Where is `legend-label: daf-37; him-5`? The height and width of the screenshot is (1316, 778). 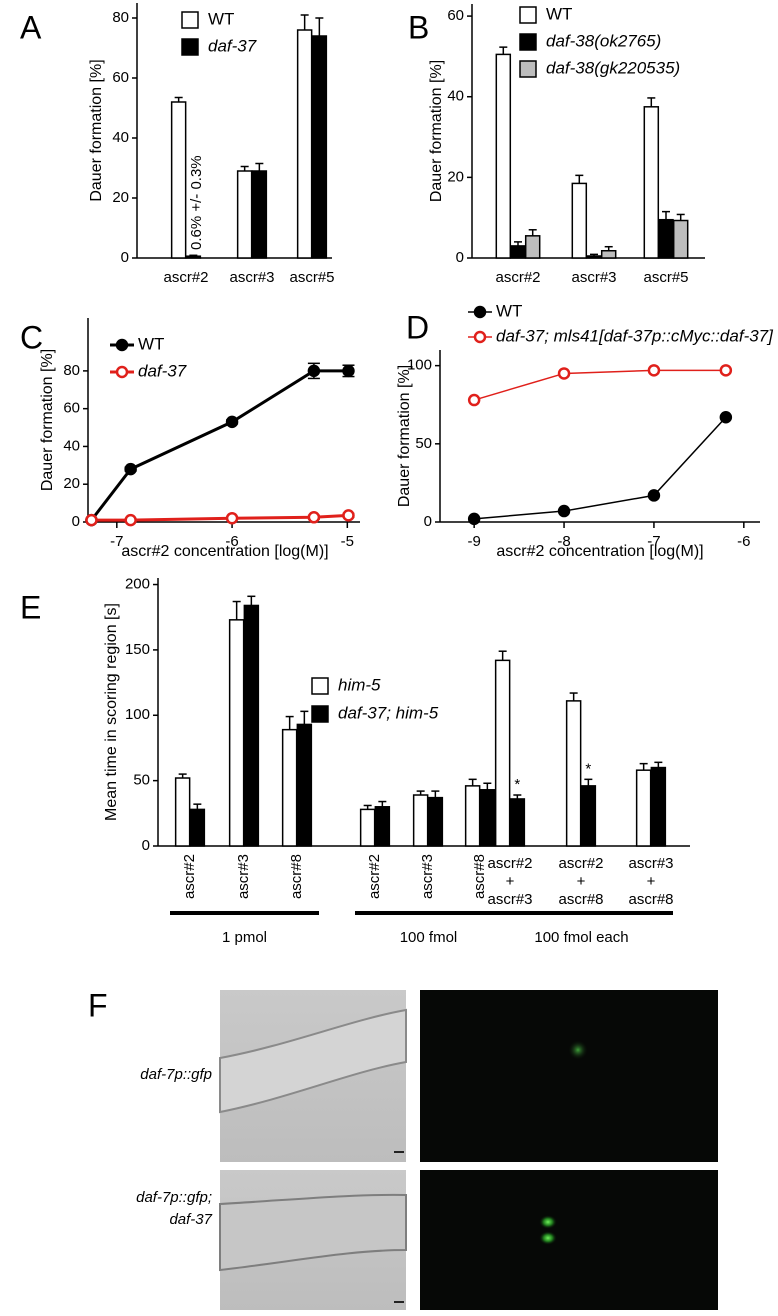
legend-label: daf-37; him-5 is located at coordinates (388, 712).